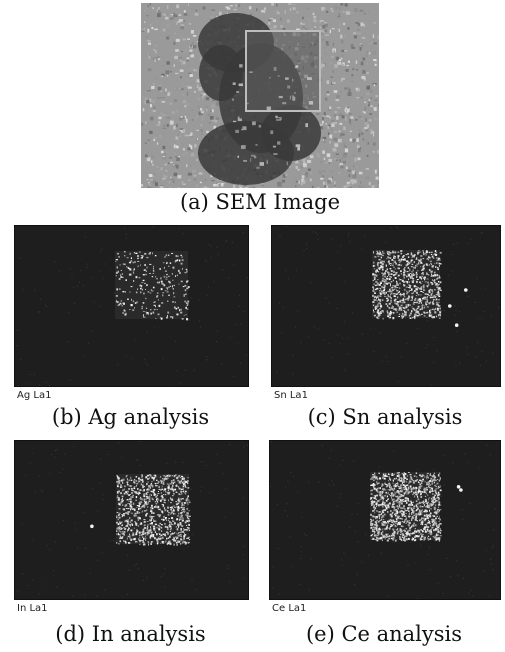 This screenshot has height=652, width=505. Describe the element at coordinates (385, 417) in the screenshot. I see `sn-caption: (c) Sn analysis` at that location.